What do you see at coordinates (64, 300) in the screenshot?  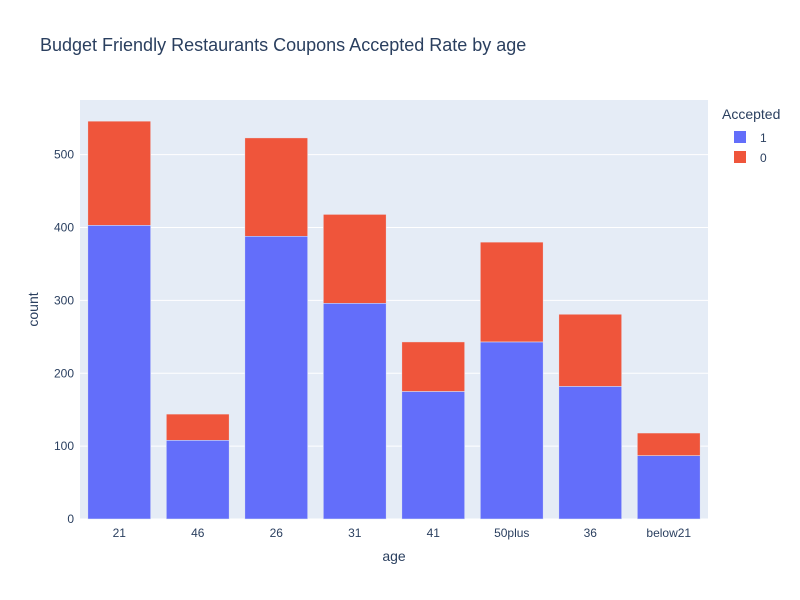 I see `y-tick-label: 300` at bounding box center [64, 300].